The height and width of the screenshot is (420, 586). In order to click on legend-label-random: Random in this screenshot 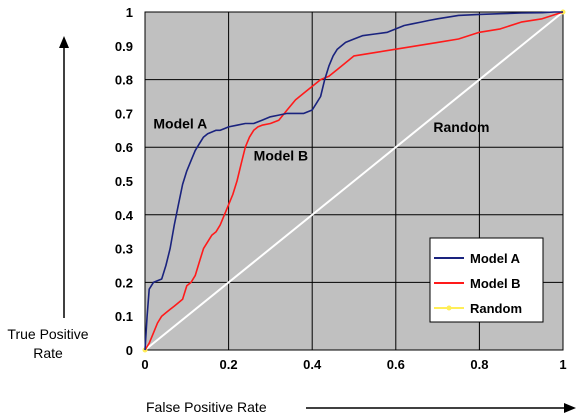, I will do `click(496, 308)`.